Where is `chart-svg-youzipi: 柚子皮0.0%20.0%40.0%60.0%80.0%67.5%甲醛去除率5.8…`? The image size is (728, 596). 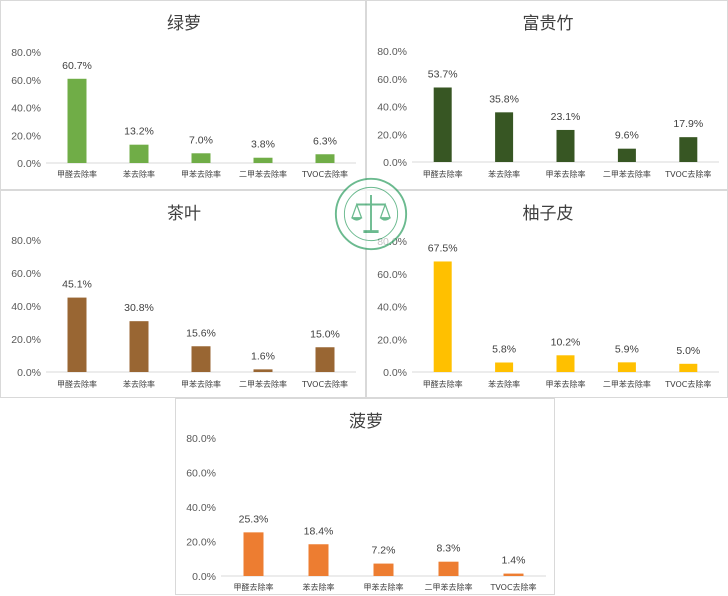
chart-svg-youzipi: 柚子皮0.0%20.0%40.0%60.0%80.0%67.5%甲醛去除率5.8… is located at coordinates (548, 296).